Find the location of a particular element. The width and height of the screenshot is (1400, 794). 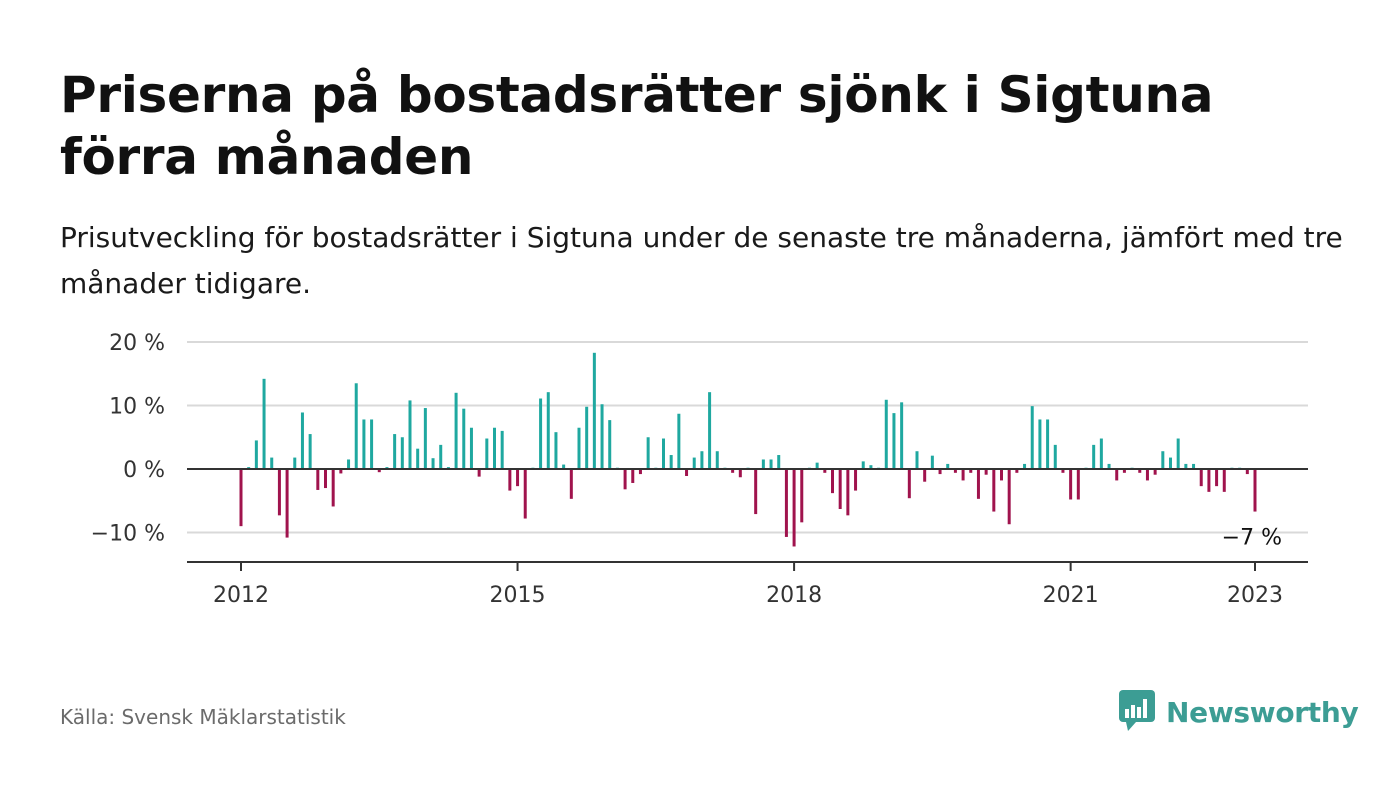

last-value-annotation: −7 % is located at coordinates (1252, 538).